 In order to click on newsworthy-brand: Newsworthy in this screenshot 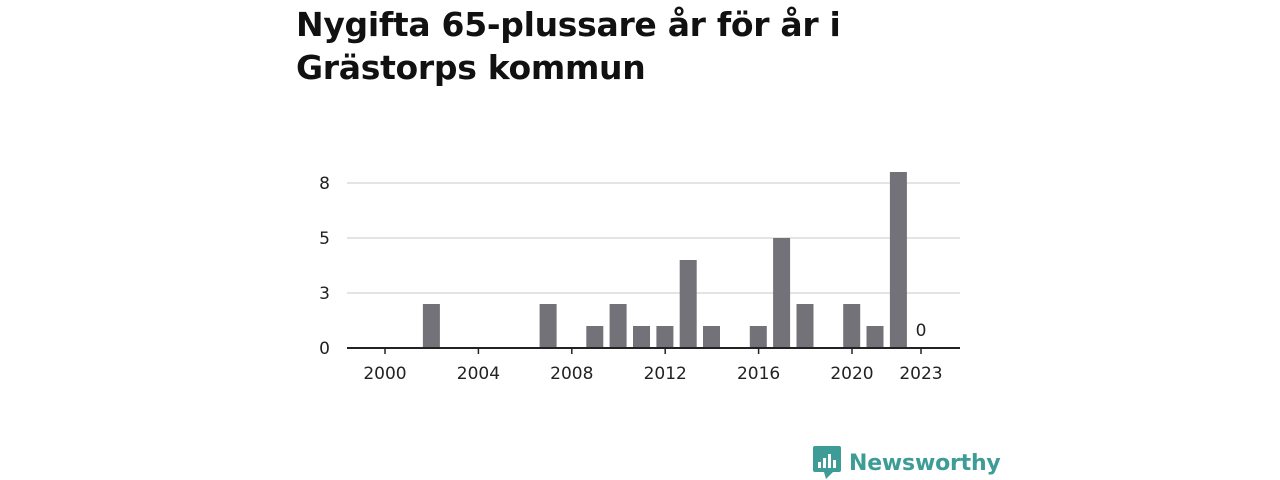, I will do `click(907, 463)`.